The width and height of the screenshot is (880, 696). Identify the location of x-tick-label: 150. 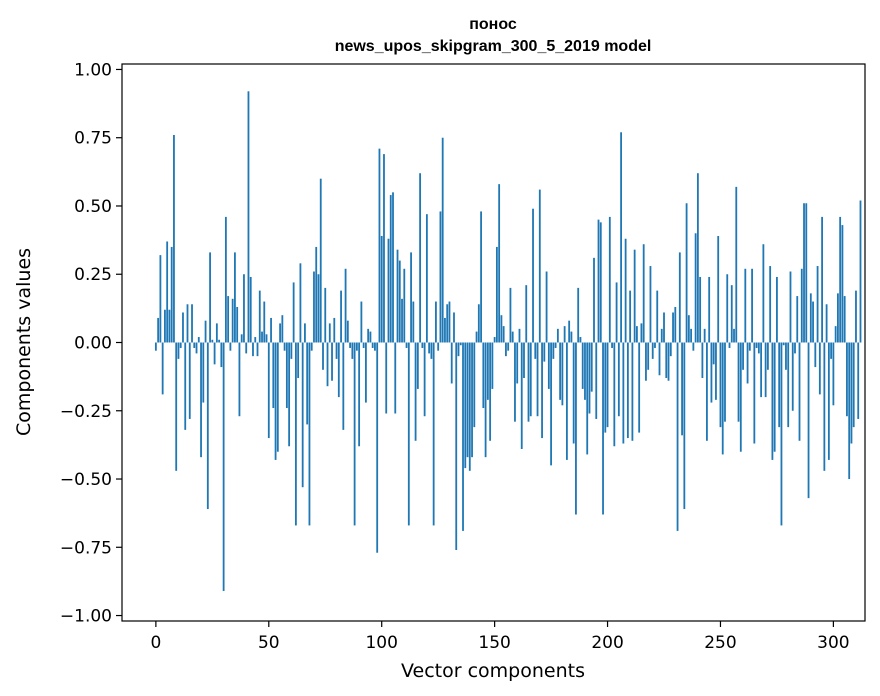
(494, 643).